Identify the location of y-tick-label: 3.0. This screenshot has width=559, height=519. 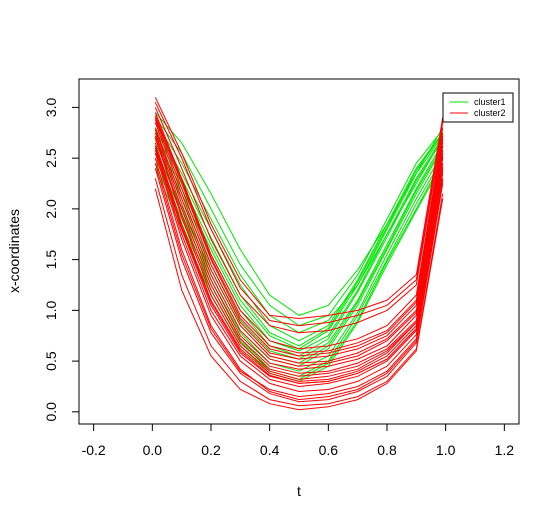
(51, 107).